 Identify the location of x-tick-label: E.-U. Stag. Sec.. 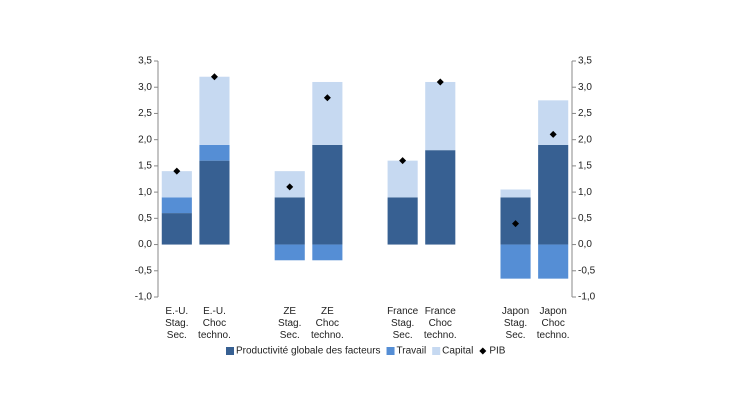
(176, 323).